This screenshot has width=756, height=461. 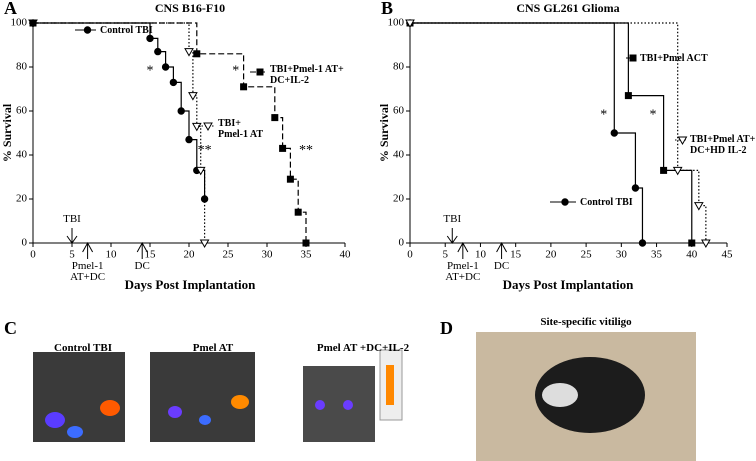 I want to click on legend-label: TBI+ Pmel-1 AT, so click(x=241, y=129).